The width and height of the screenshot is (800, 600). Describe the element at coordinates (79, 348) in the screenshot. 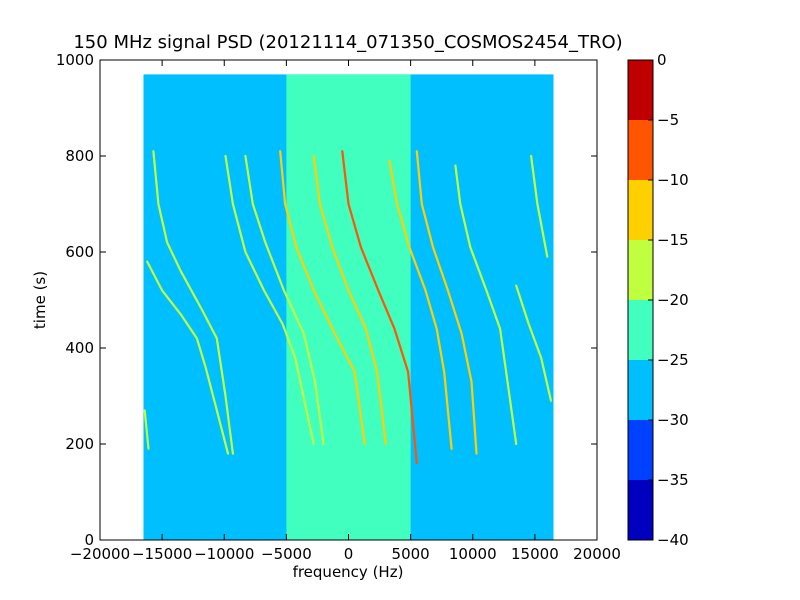

I see `y-tick-label: 400` at that location.